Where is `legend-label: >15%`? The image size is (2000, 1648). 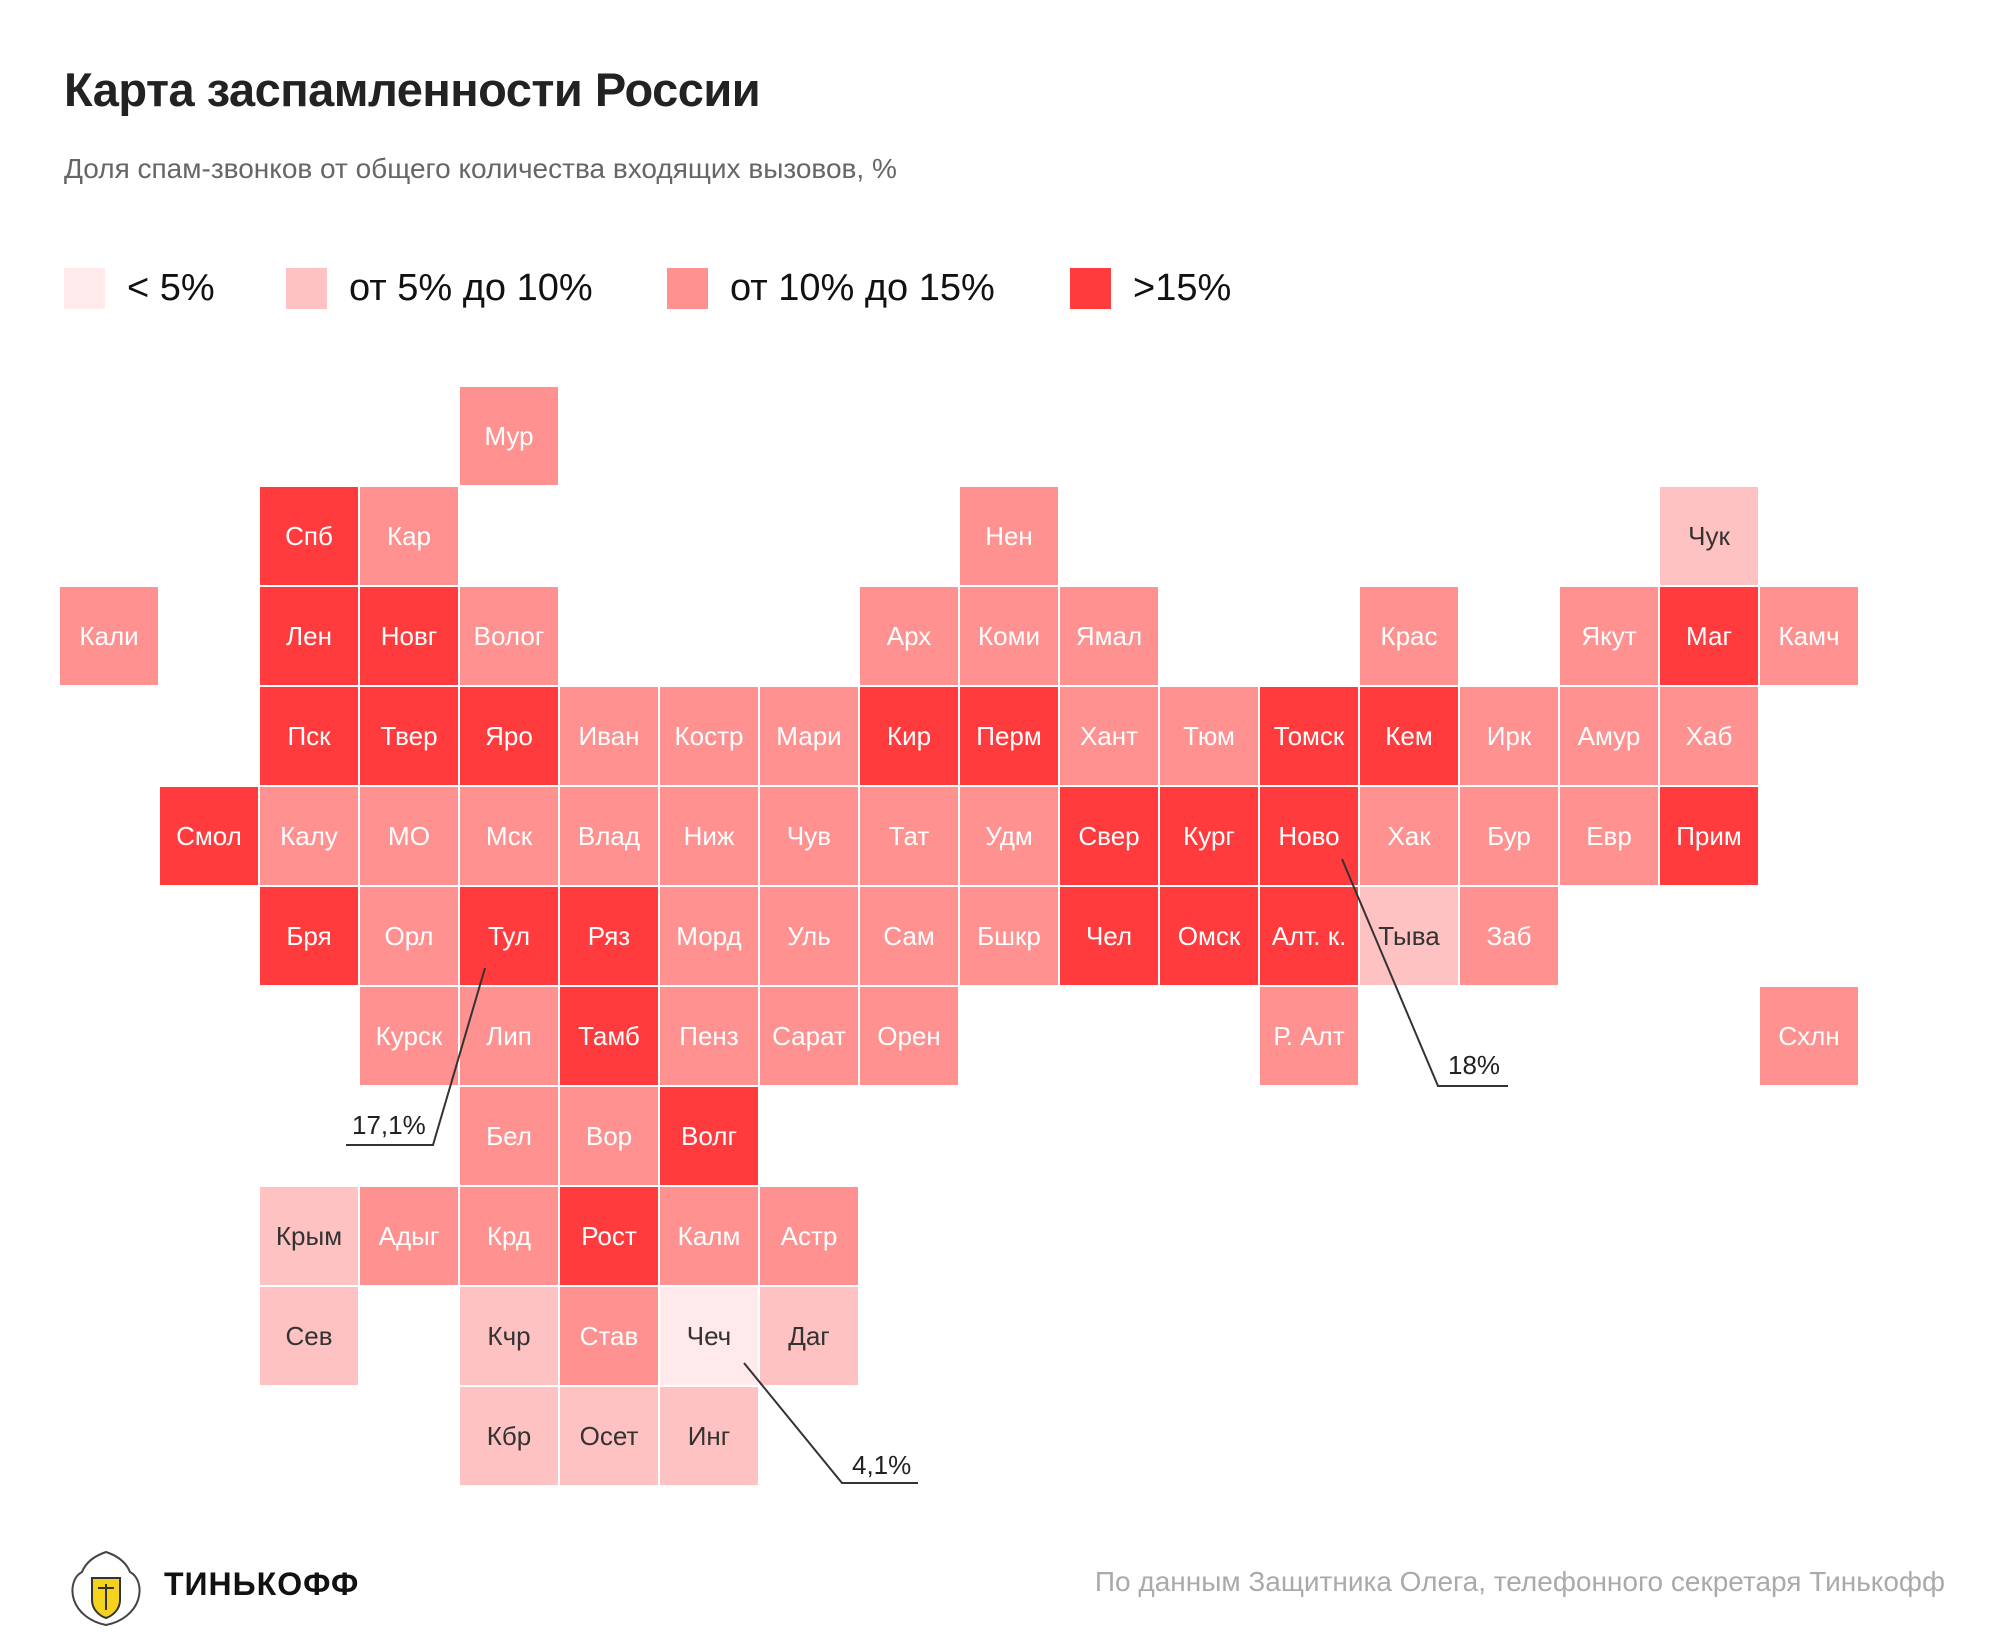 legend-label: >15% is located at coordinates (1182, 287).